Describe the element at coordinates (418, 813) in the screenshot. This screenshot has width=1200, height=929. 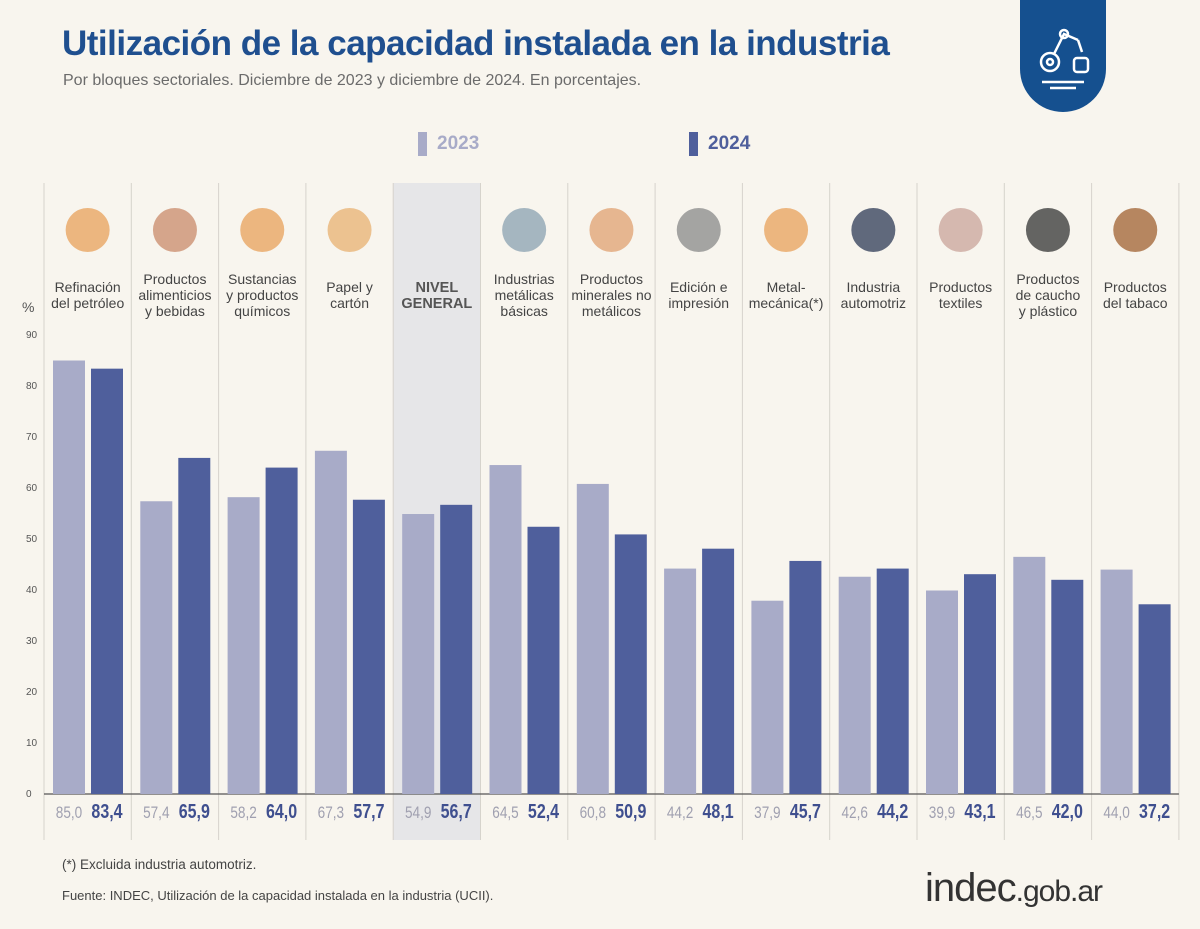
I see `data-label-2023: 54,9` at that location.